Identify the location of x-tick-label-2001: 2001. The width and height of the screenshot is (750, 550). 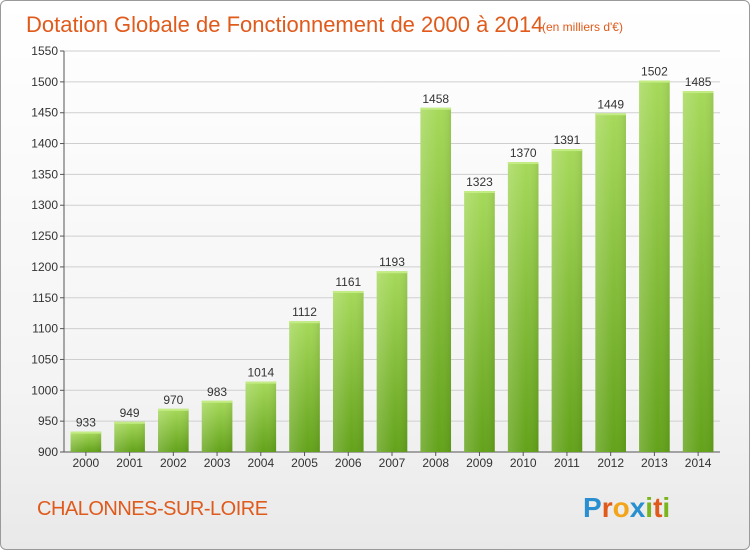
(129, 463).